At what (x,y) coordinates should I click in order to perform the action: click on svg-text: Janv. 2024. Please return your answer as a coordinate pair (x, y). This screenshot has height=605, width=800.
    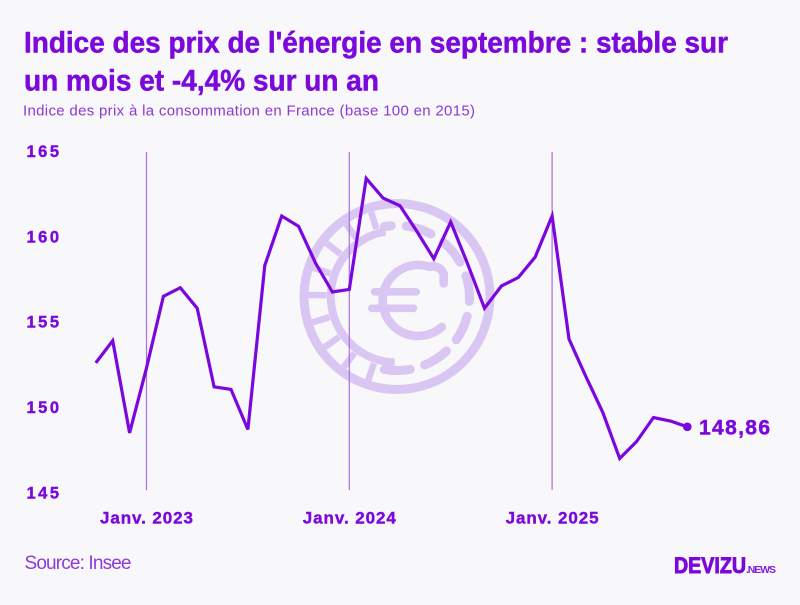
    Looking at the image, I should click on (350, 518).